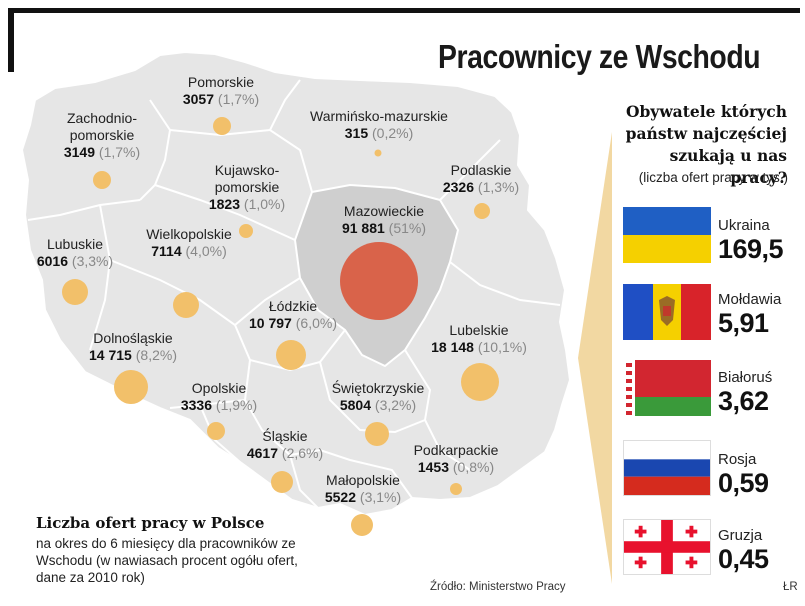 The width and height of the screenshot is (805, 606). I want to click on dot-wielkopolskie, so click(186, 305).